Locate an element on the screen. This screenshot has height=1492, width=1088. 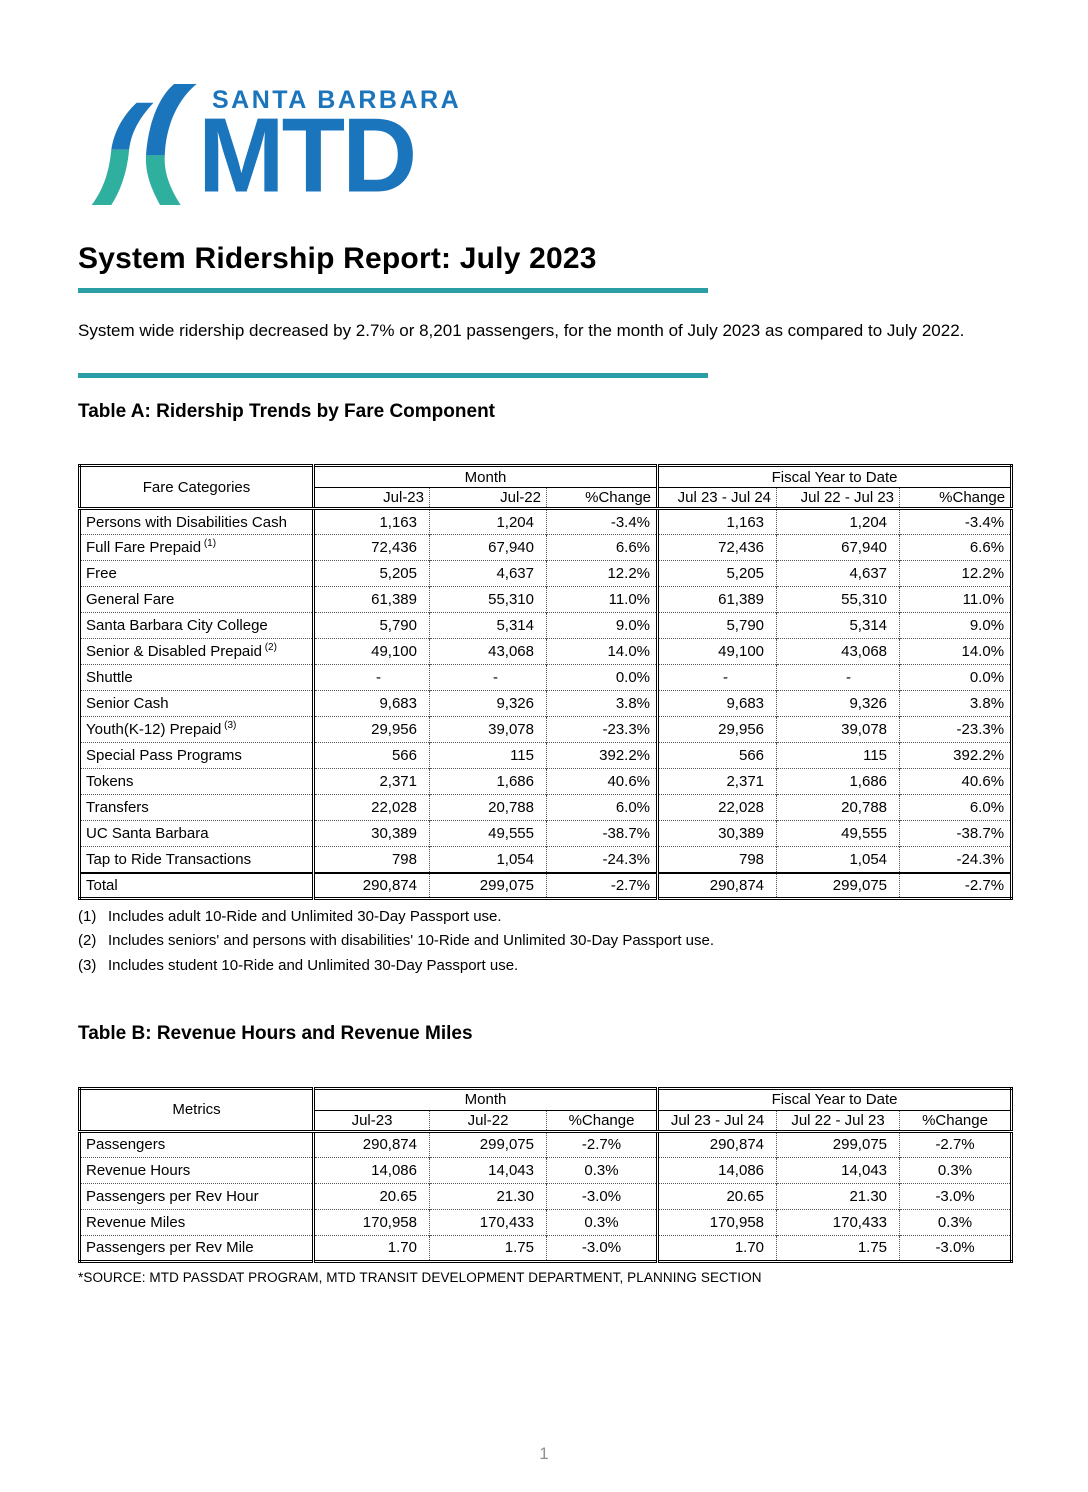
pct-change-cell: 392.2% is located at coordinates (601, 755).